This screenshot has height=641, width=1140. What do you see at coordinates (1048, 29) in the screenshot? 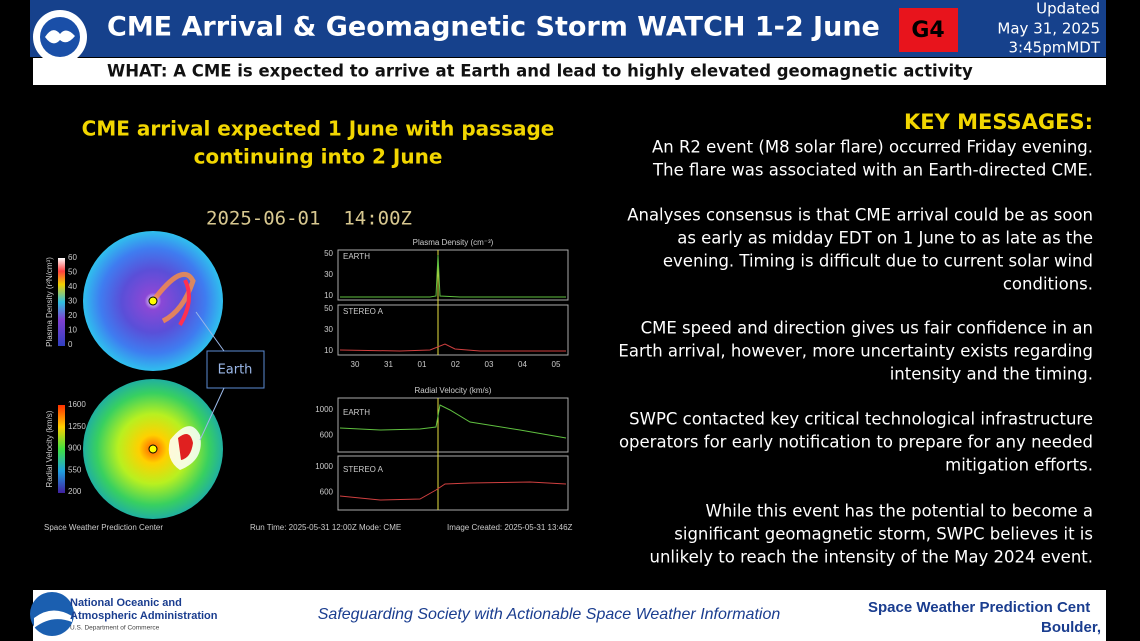
I see `updated: May 31, 2025` at bounding box center [1048, 29].